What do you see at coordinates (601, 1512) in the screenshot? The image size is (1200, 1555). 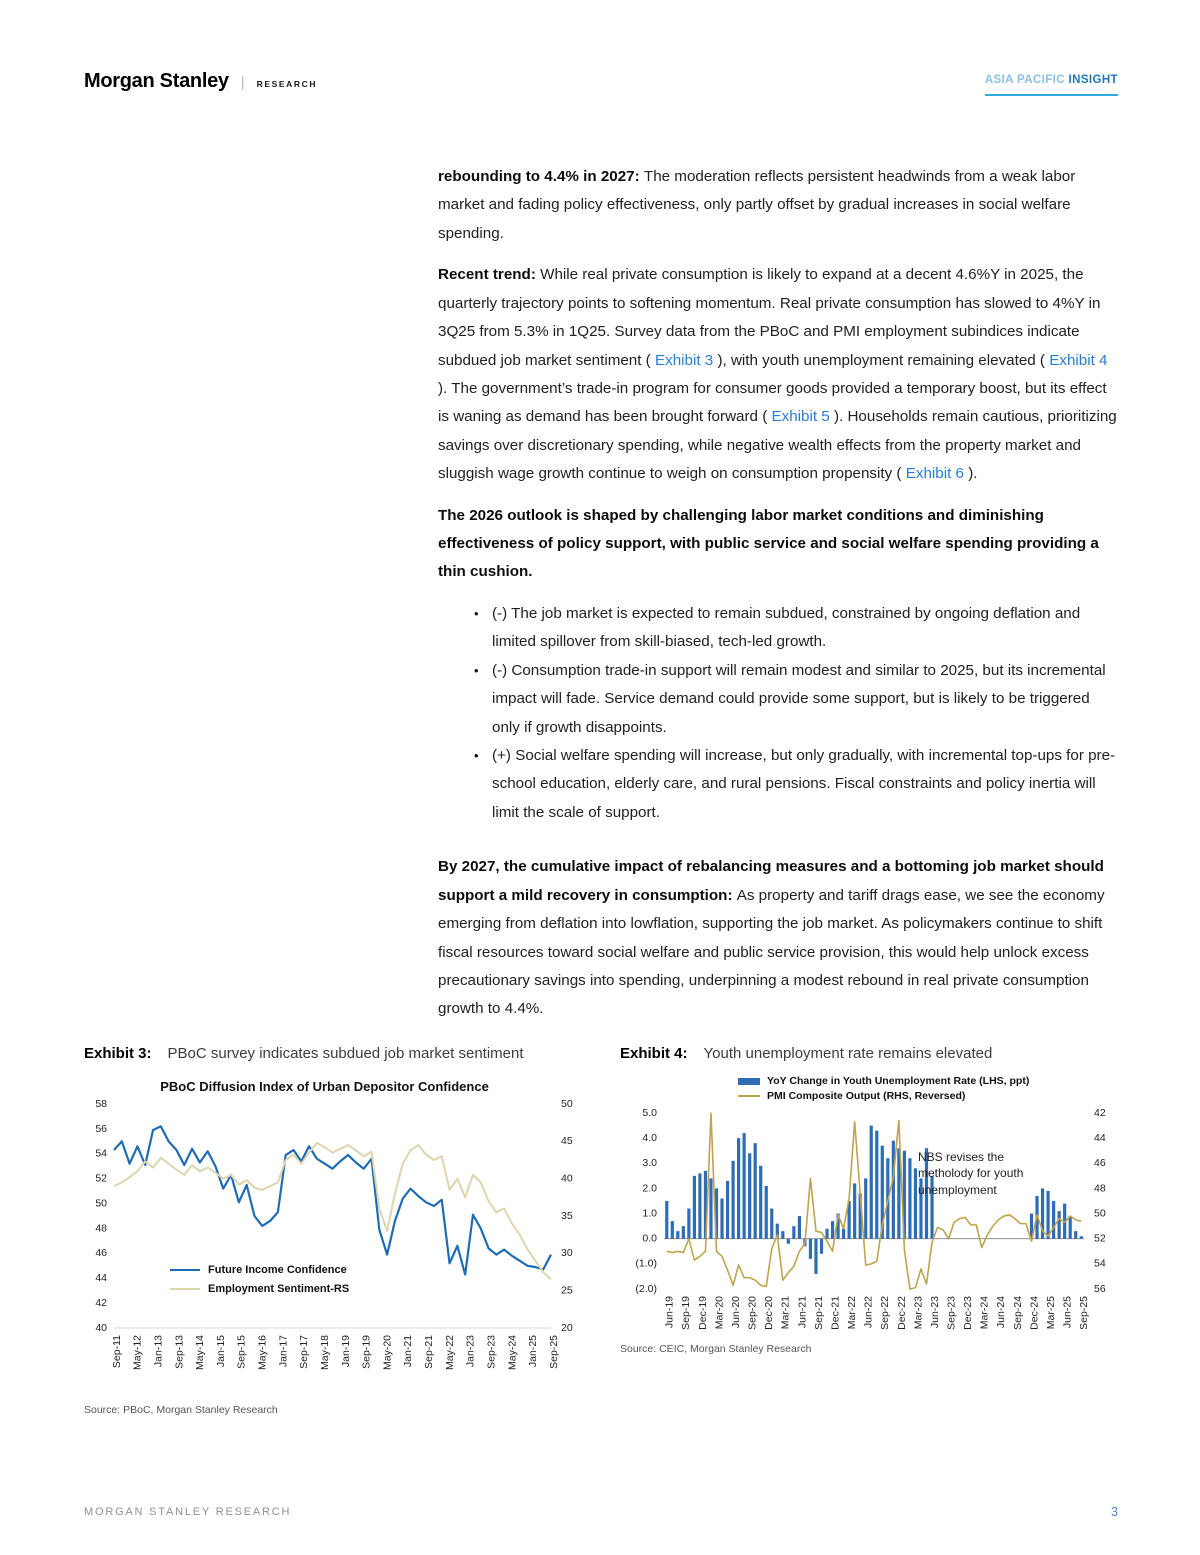 I see `page-footer: MORGAN STANLEY RESEARCH 3` at bounding box center [601, 1512].